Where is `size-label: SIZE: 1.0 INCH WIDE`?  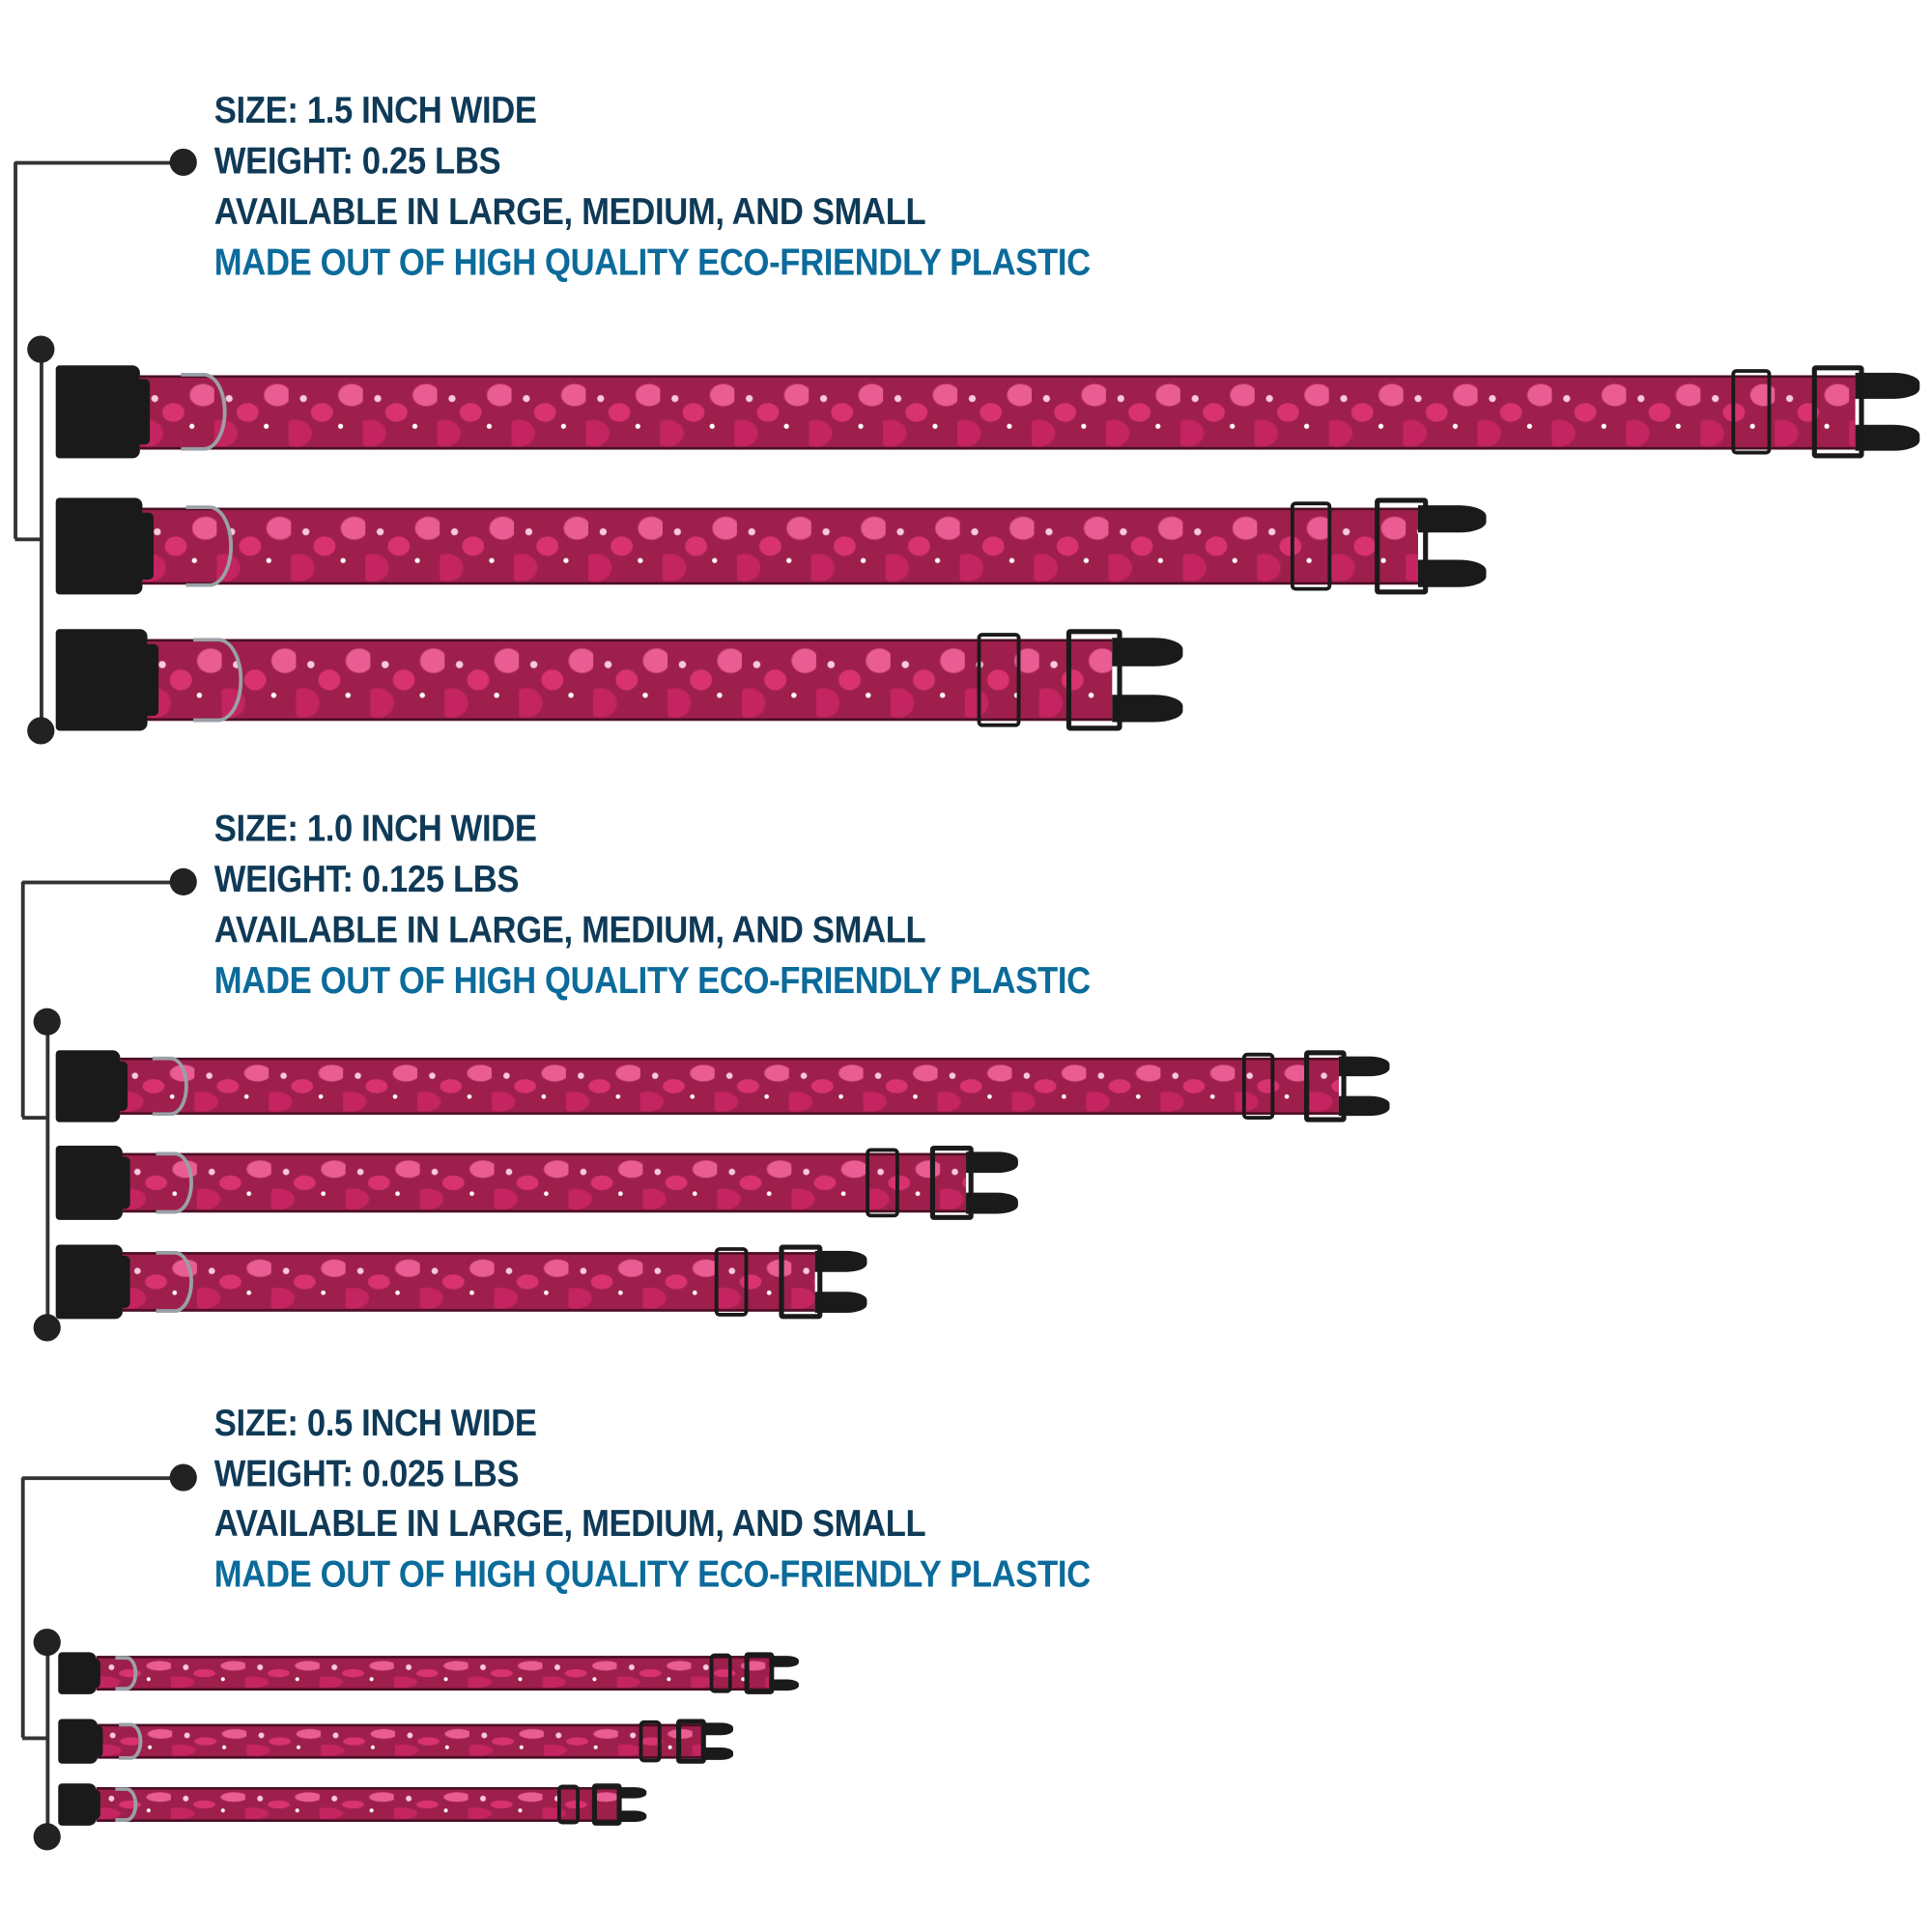 size-label: SIZE: 1.0 INCH WIDE is located at coordinates (375, 829).